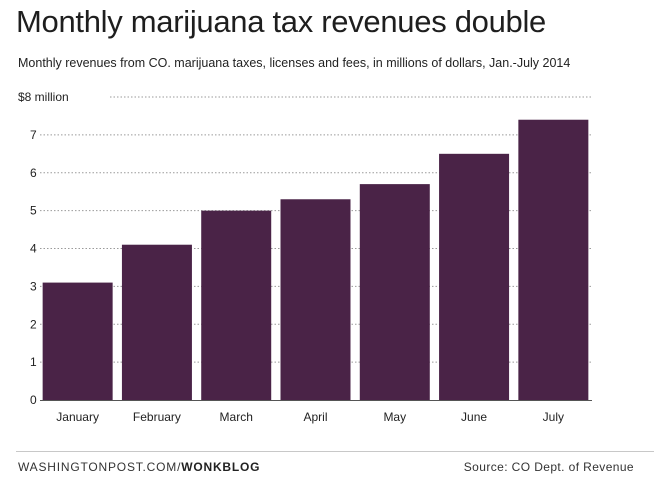 This screenshot has height=482, width=670. Describe the element at coordinates (43, 97) in the screenshot. I see `y-tick-label: $8 million` at that location.